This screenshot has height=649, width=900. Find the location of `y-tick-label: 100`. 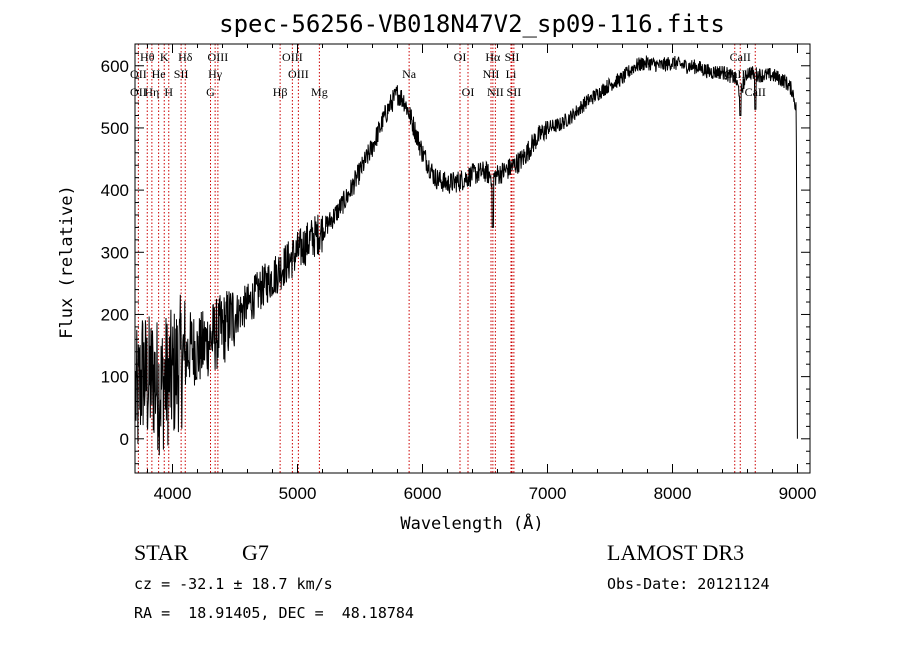

y-tick-label: 100 is located at coordinates (115, 377).